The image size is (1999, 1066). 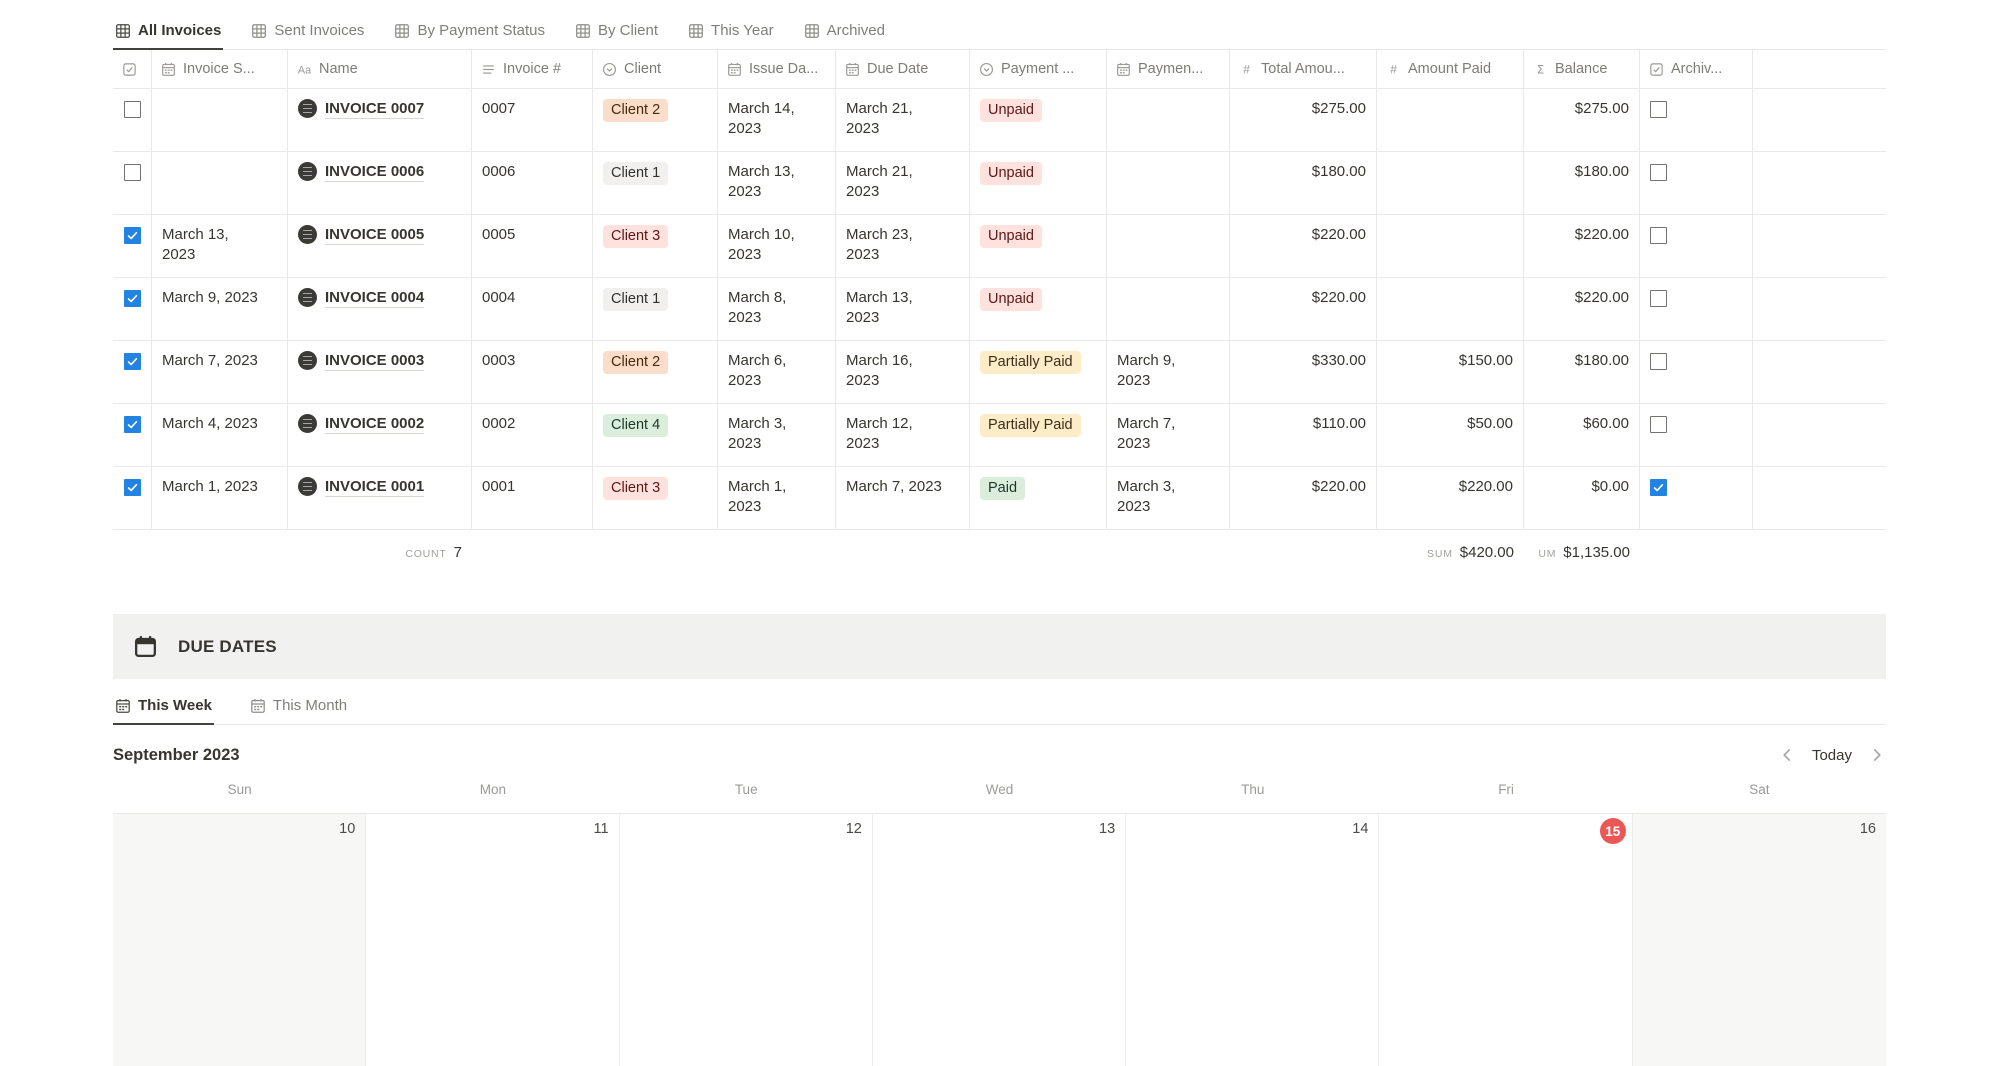 What do you see at coordinates (1303, 372) in the screenshot?
I see `cell-total: $330.00` at bounding box center [1303, 372].